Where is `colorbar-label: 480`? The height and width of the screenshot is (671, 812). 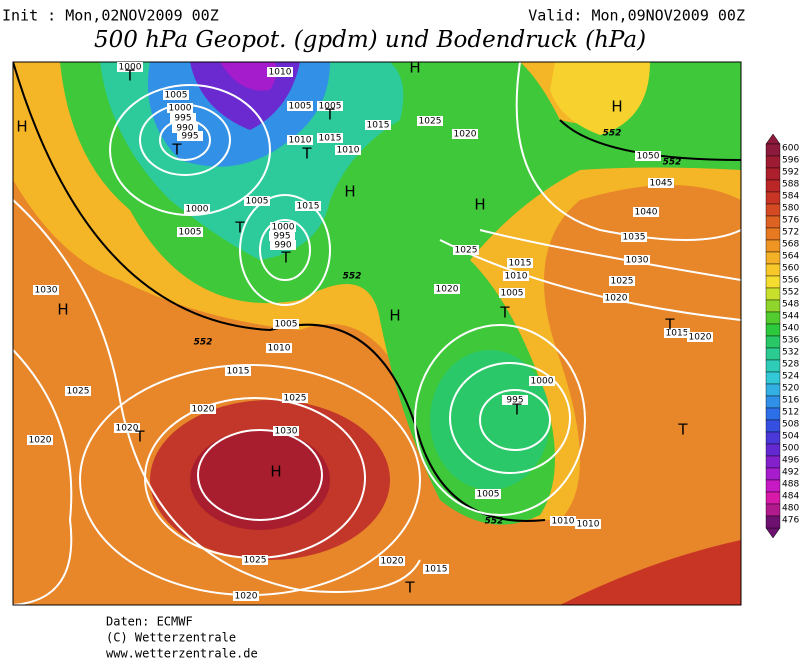 colorbar-label: 480 is located at coordinates (790, 509).